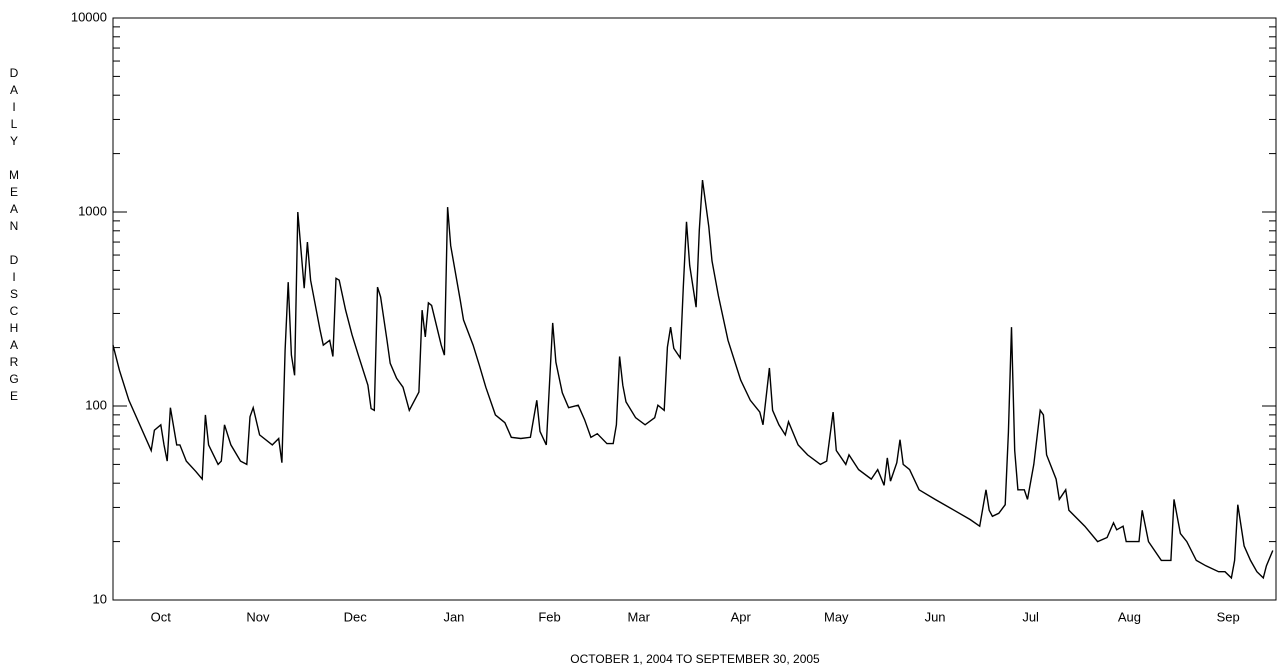 The image size is (1277, 668). Describe the element at coordinates (161, 616) in the screenshot. I see `x-tick-label: Oct` at that location.